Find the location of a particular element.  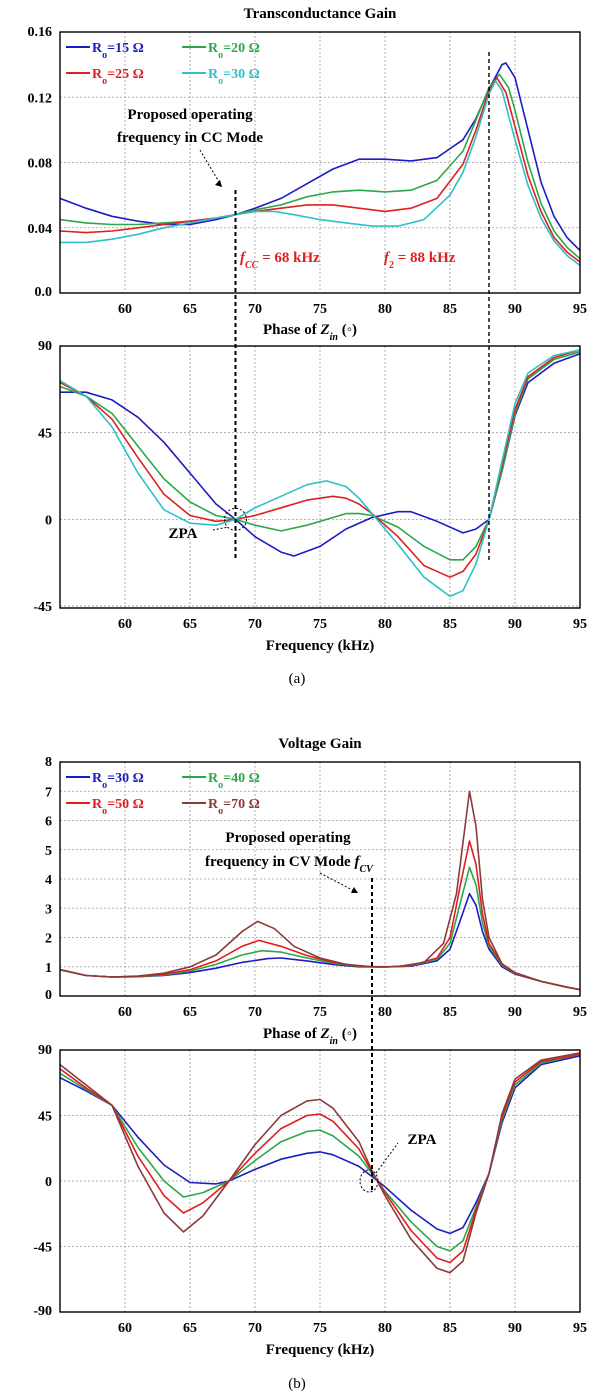

y-tick-label: 6 is located at coordinates (48, 822).